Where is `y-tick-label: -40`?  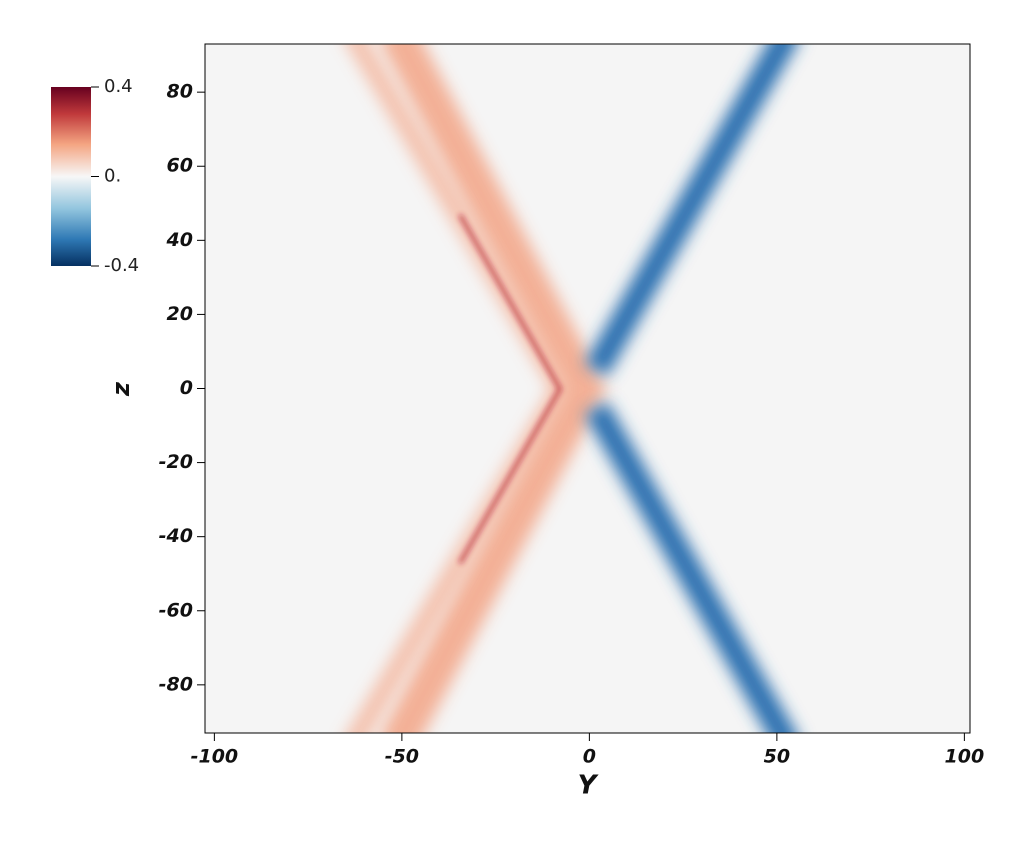
y-tick-label: -40 is located at coordinates (176, 536).